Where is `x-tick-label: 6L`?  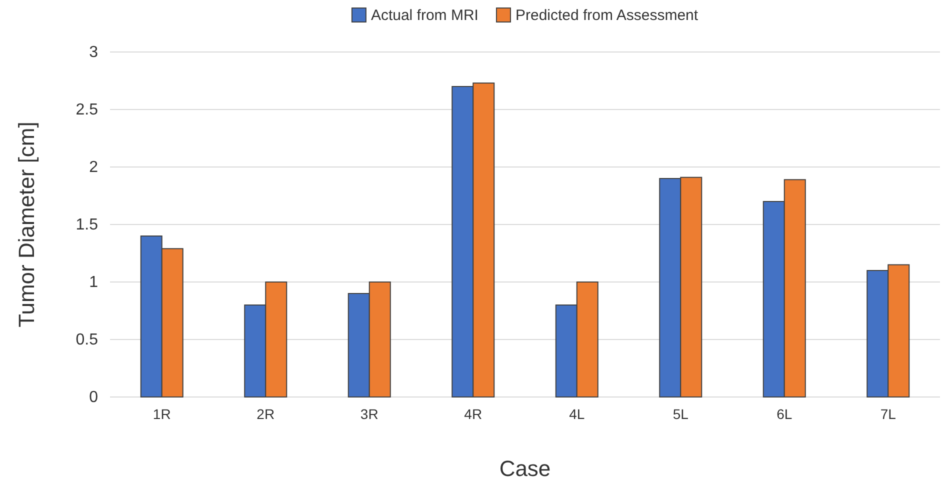
x-tick-label: 6L is located at coordinates (784, 414).